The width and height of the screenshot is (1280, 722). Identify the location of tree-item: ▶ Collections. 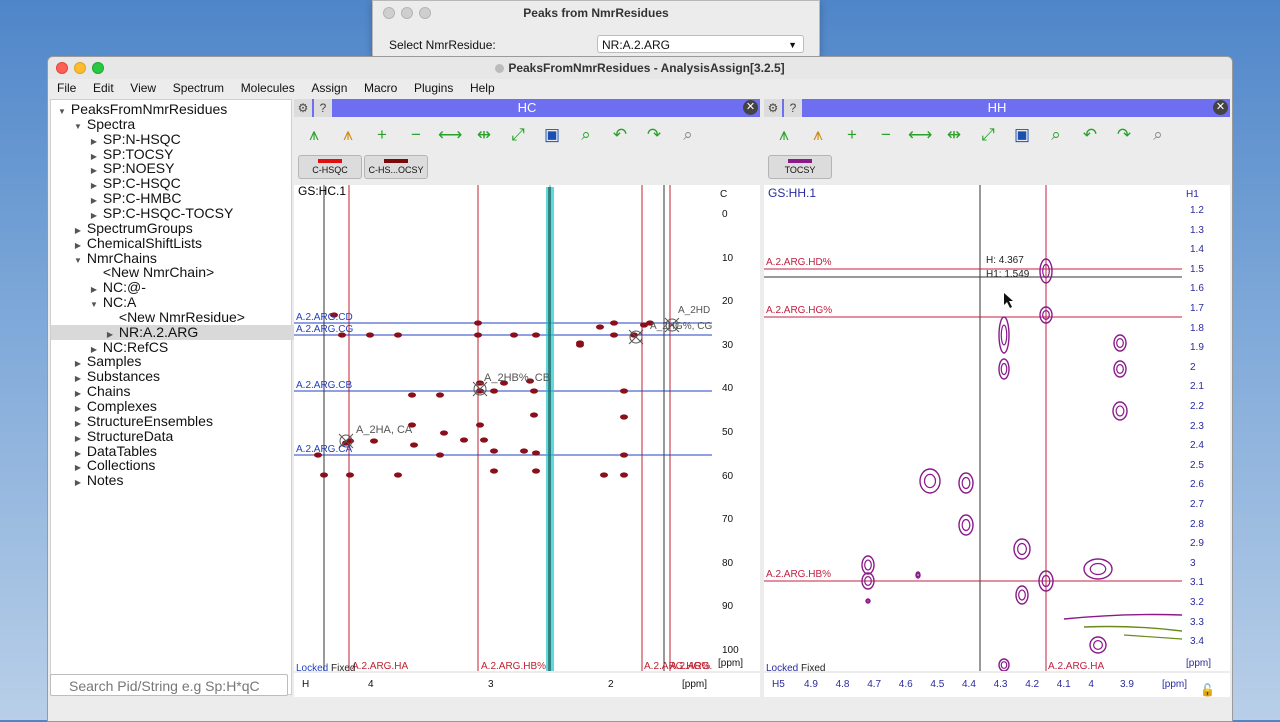
(182, 465).